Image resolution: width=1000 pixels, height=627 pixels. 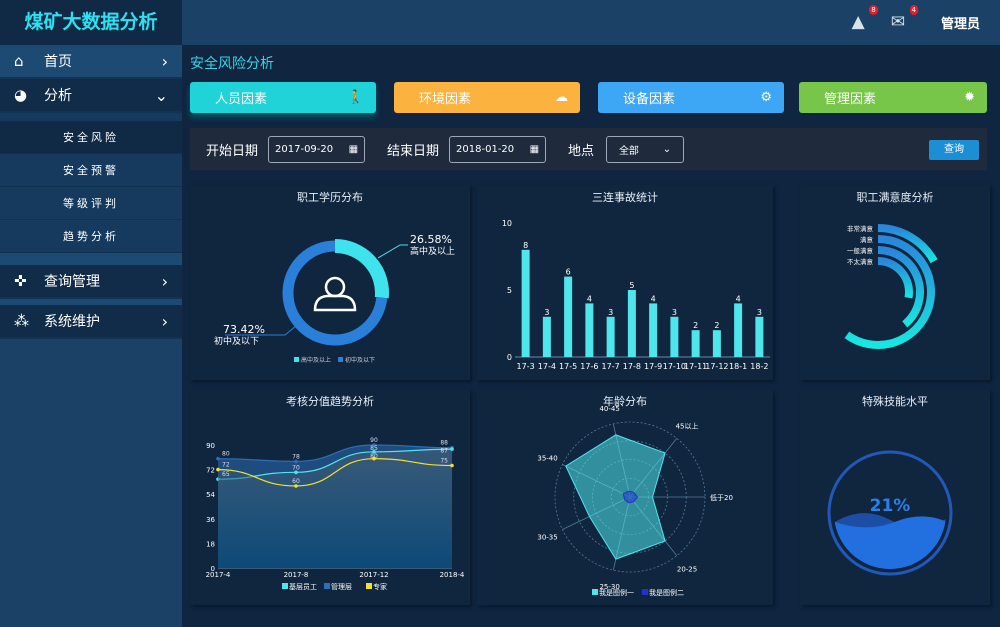 I want to click on person-icon: 🚶, so click(x=355, y=97).